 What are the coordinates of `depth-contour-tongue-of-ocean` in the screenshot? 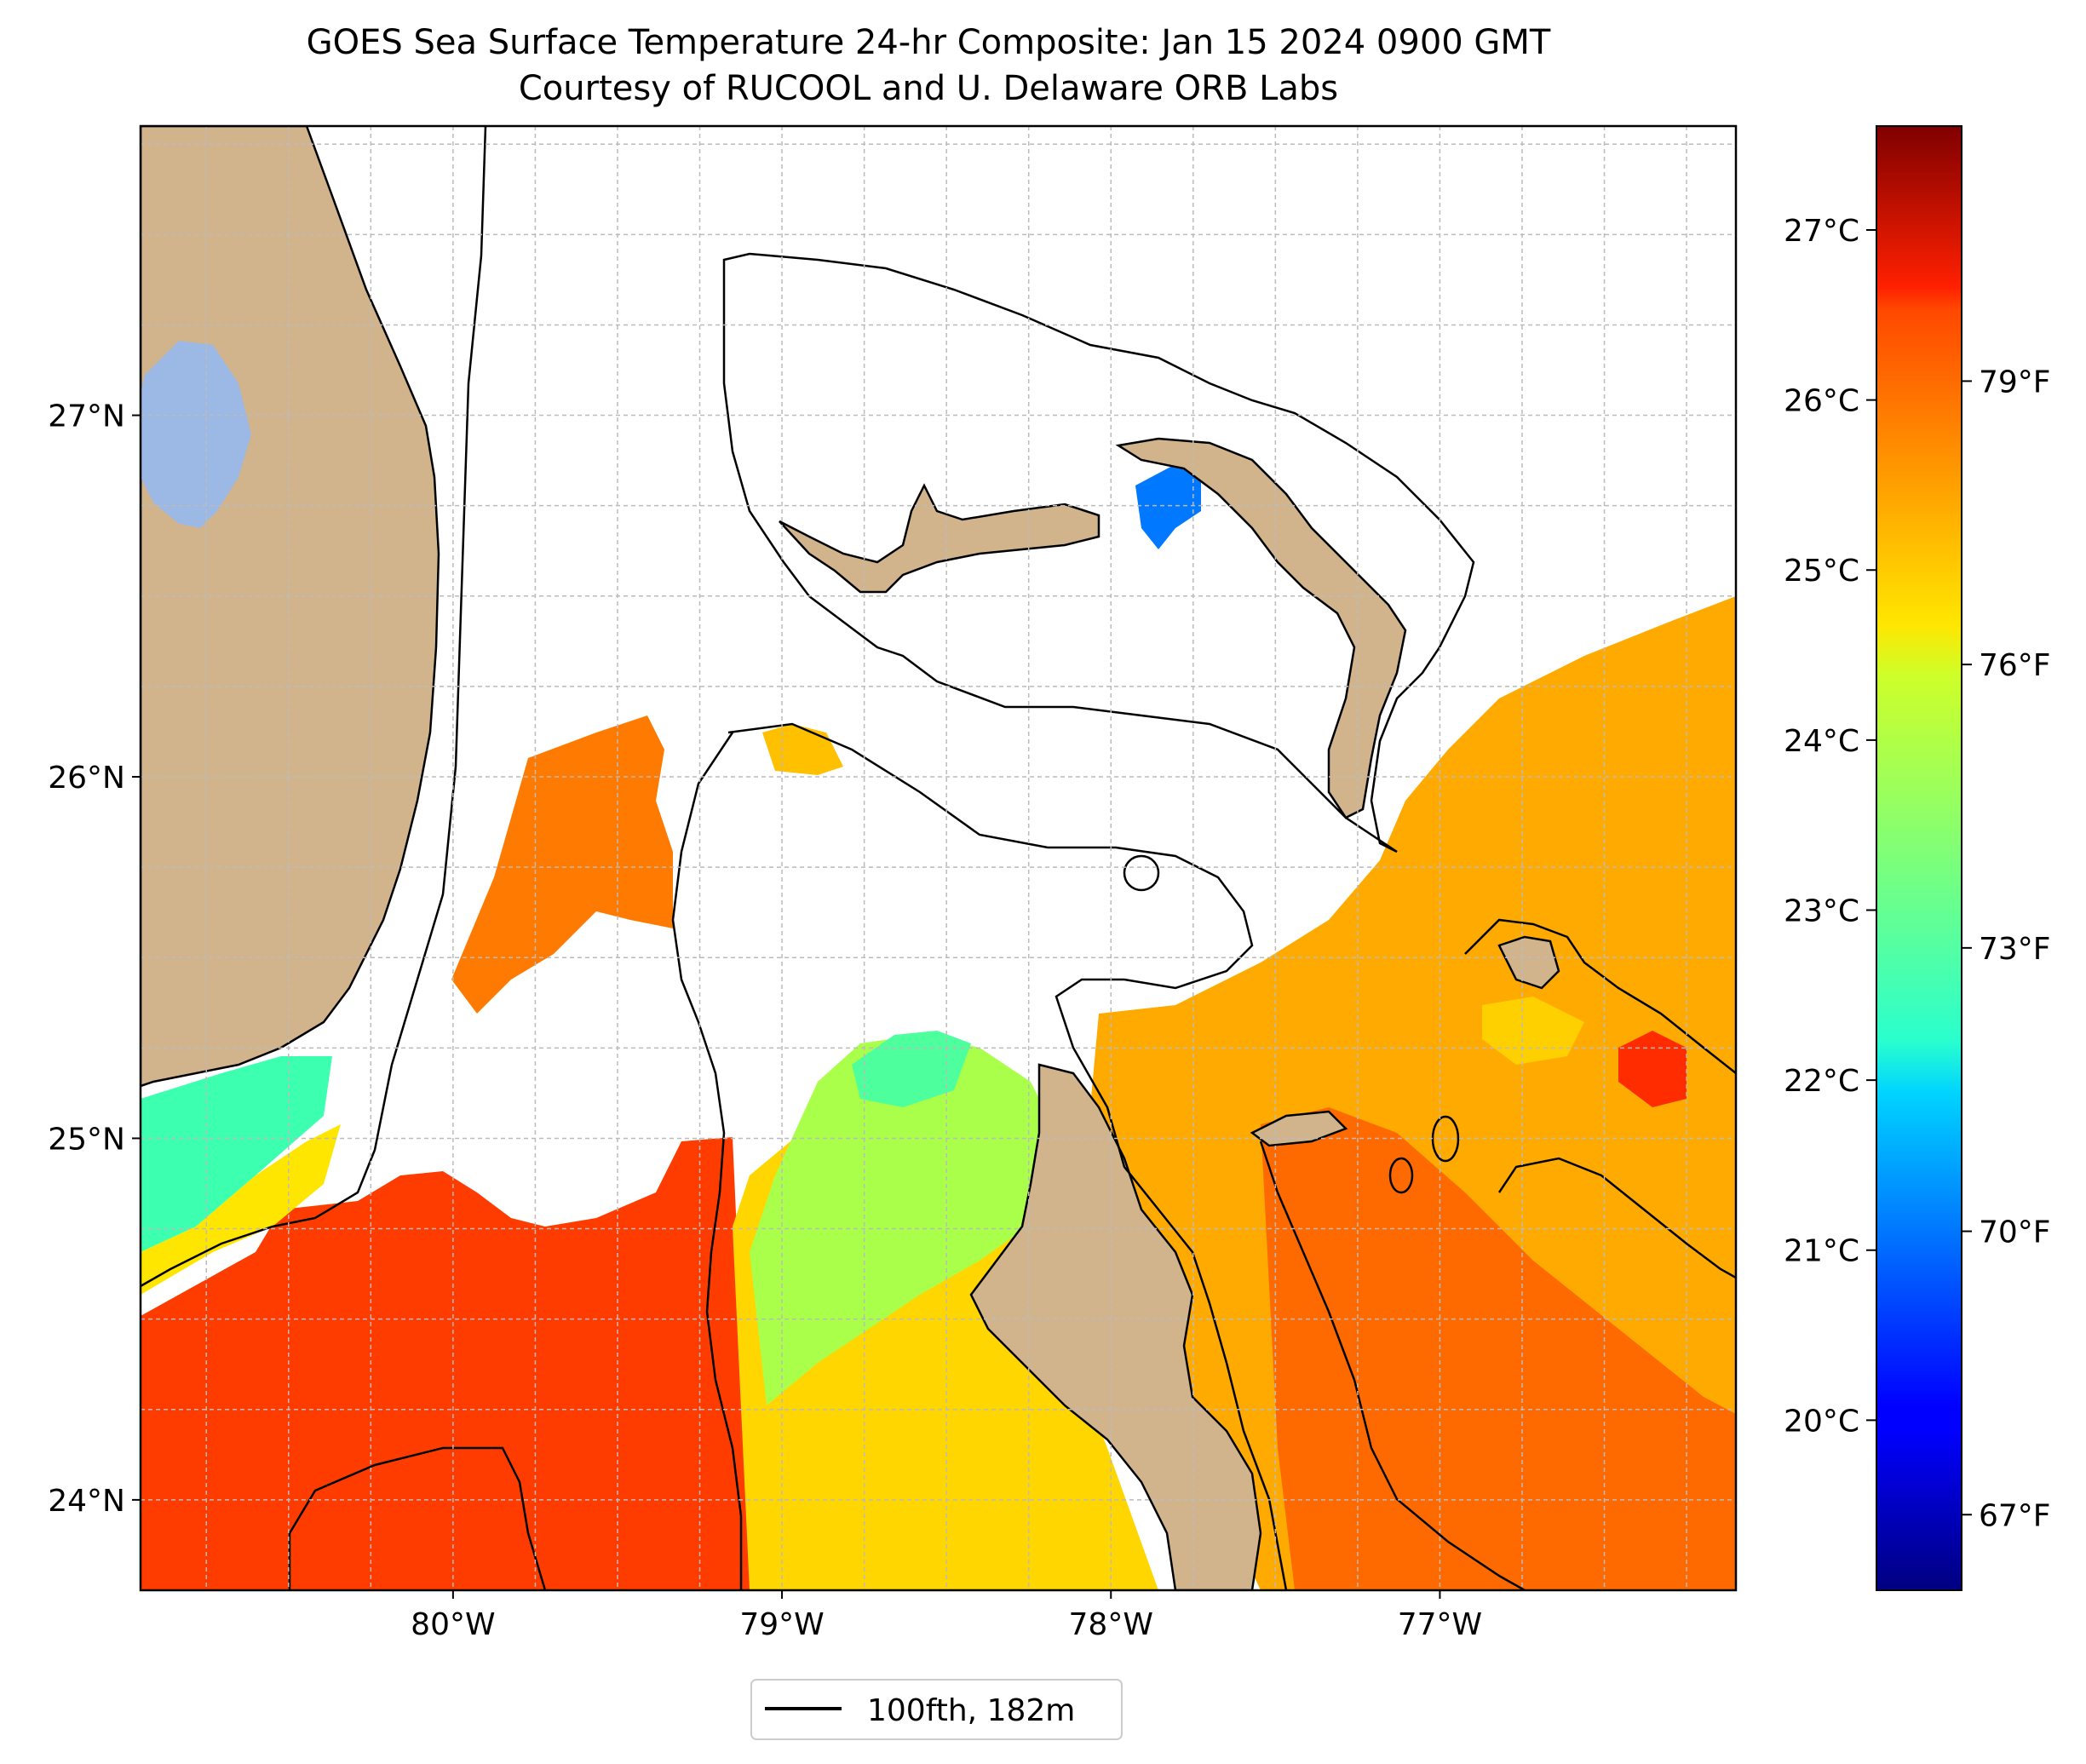 It's located at (1392, 1365).